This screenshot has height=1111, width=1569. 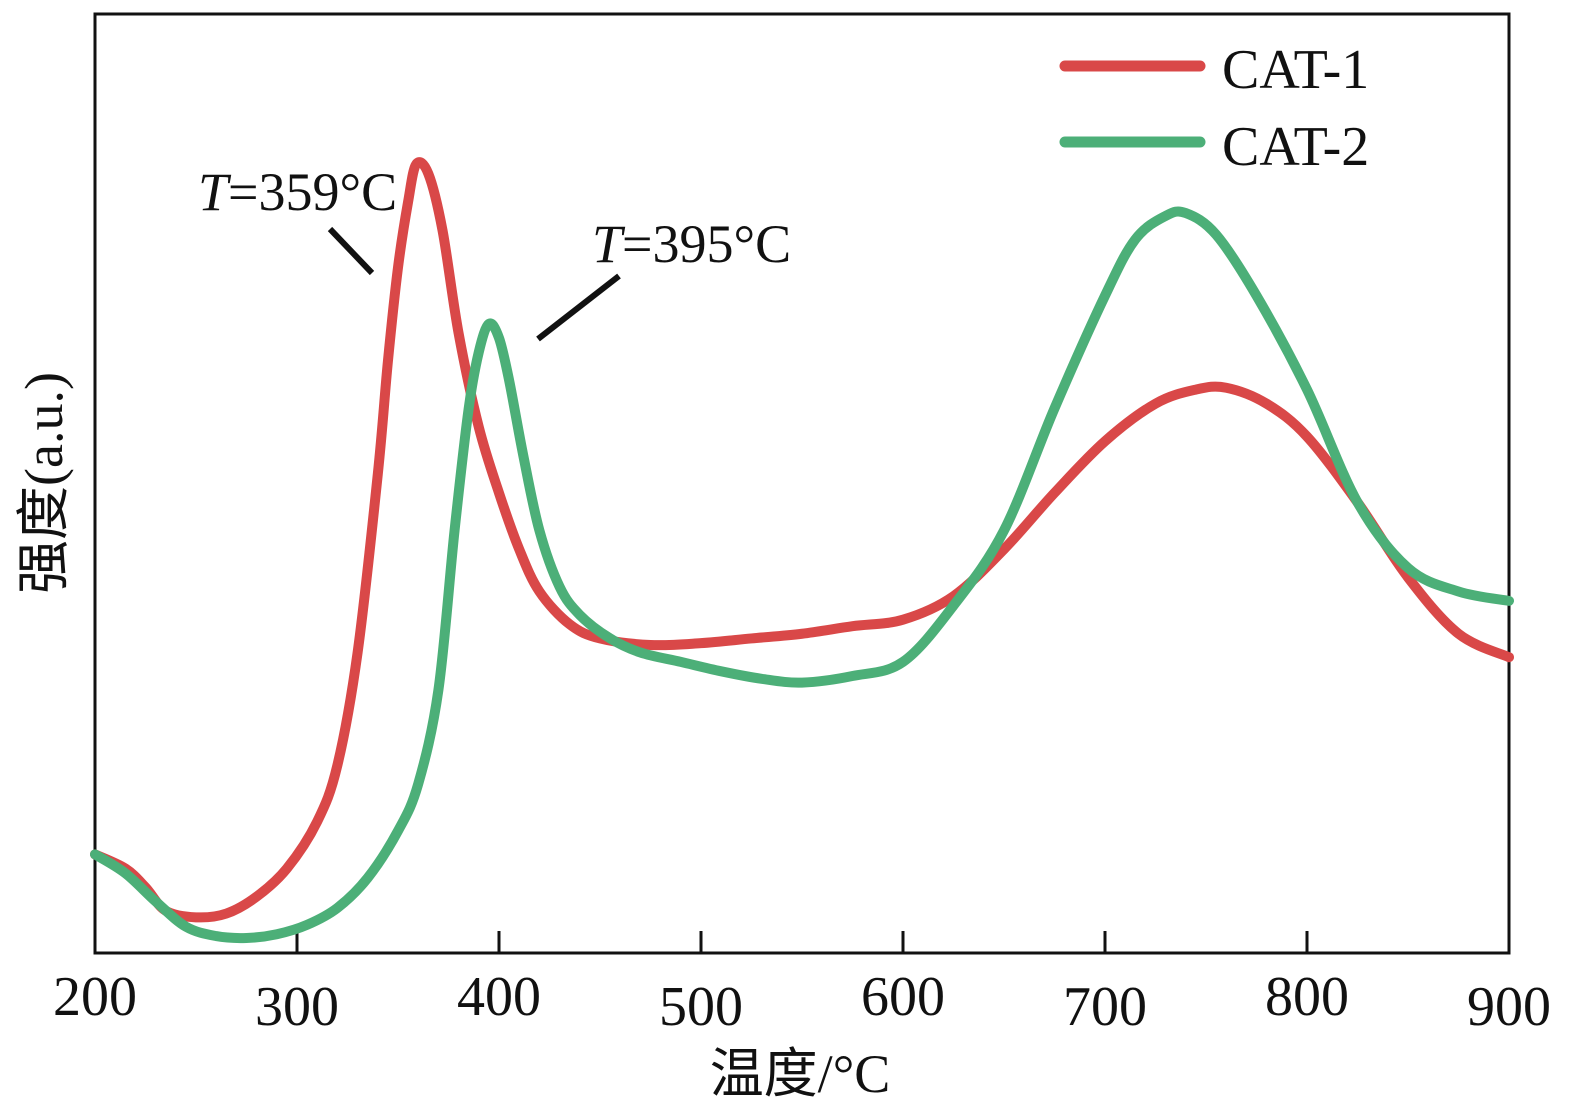 I want to click on x-tick-label-500: 500, so click(x=701, y=1007).